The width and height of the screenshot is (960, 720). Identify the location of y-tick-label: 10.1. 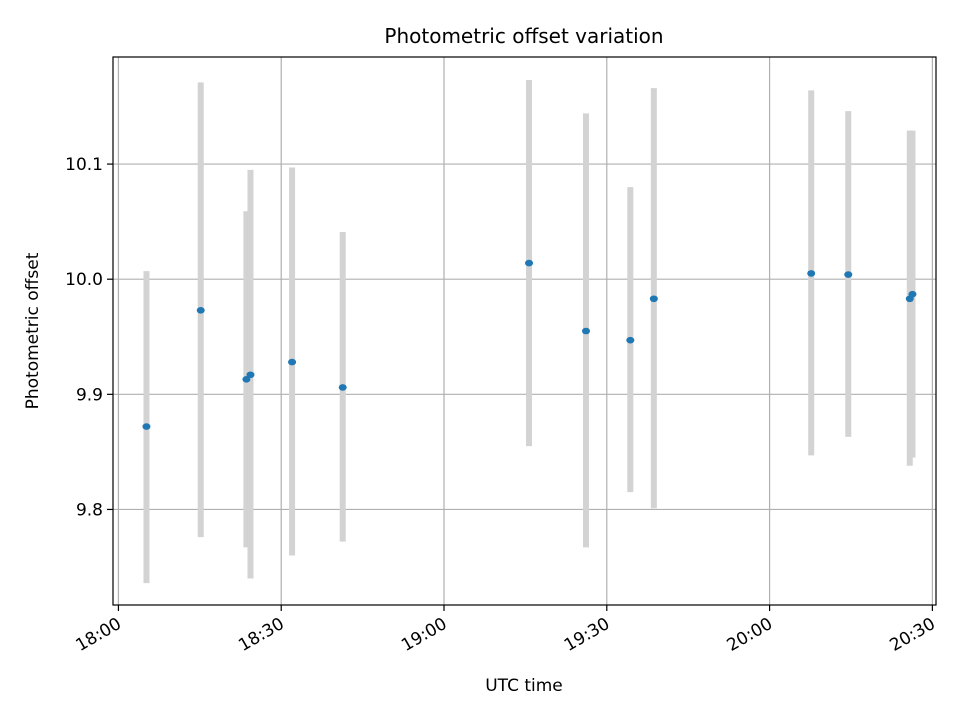
(84, 165).